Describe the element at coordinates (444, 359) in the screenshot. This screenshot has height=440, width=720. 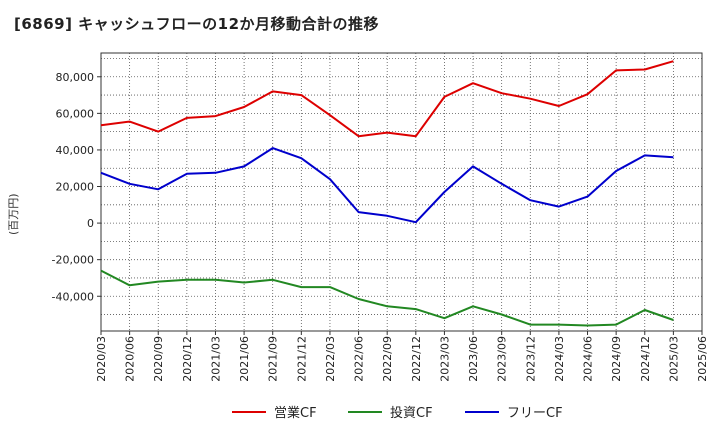
I see `x-tick-label: 2023/03` at that location.